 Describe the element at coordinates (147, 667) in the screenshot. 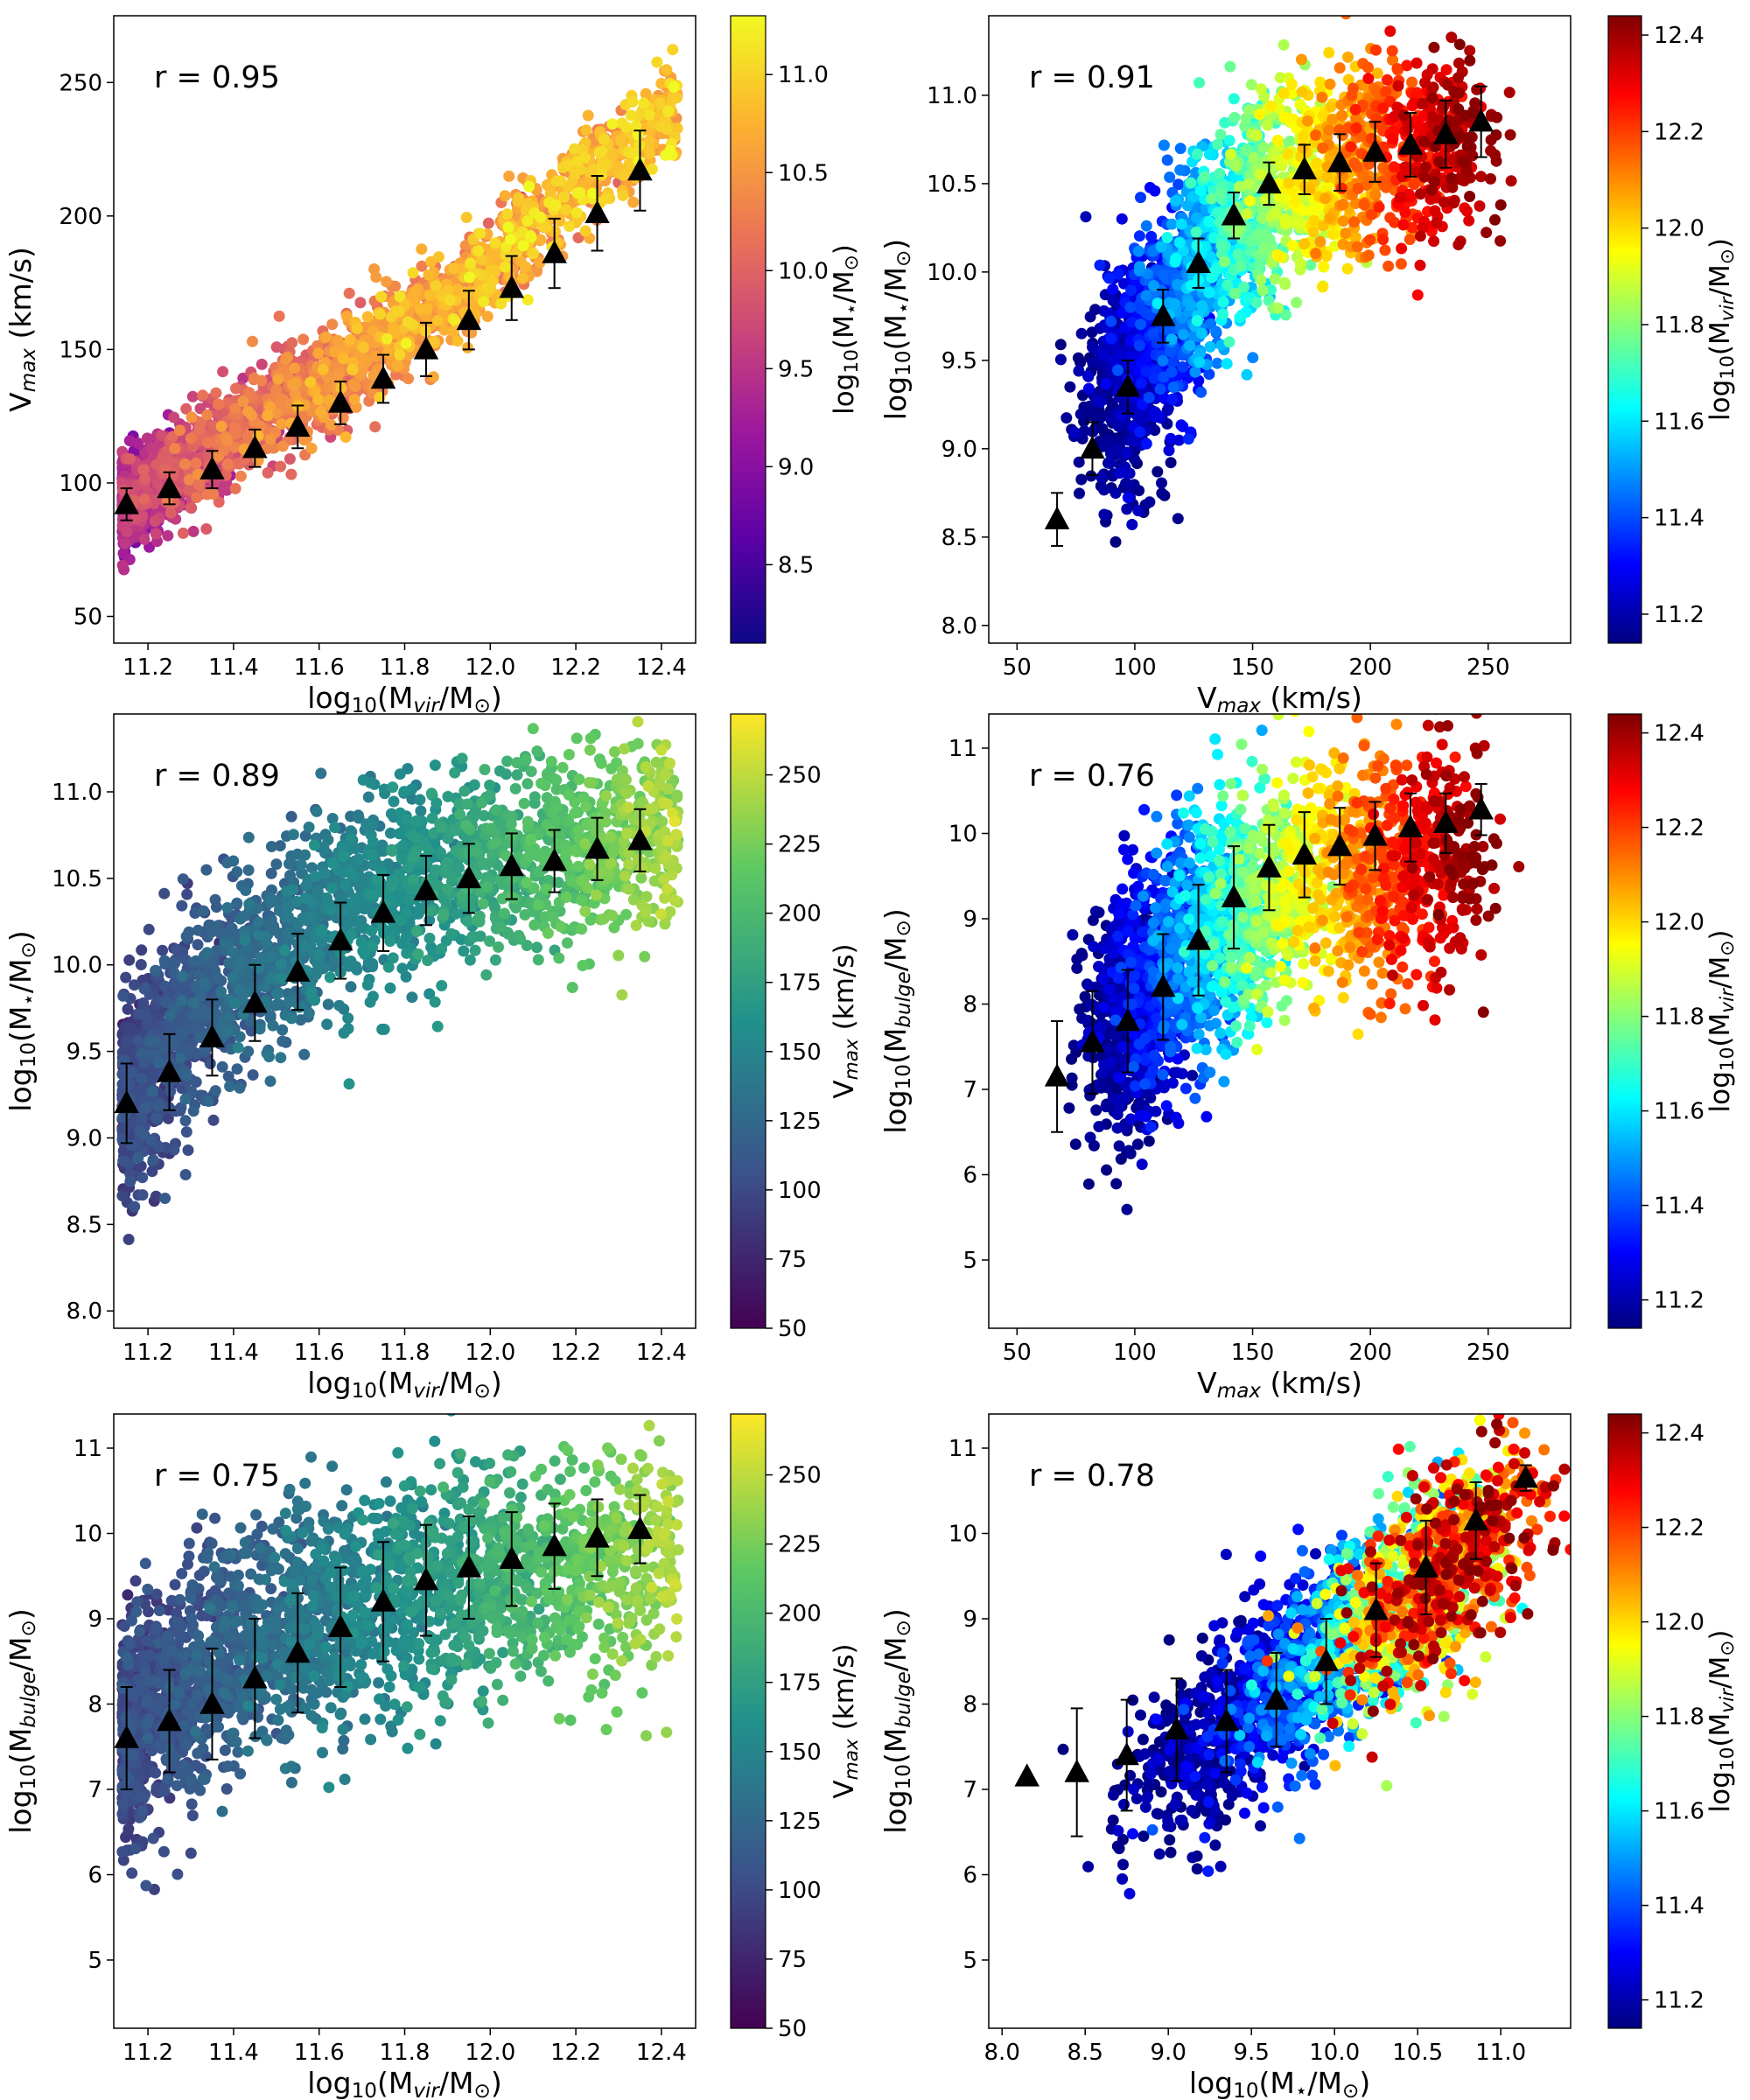

I see `x-tick-label: 11.2` at that location.